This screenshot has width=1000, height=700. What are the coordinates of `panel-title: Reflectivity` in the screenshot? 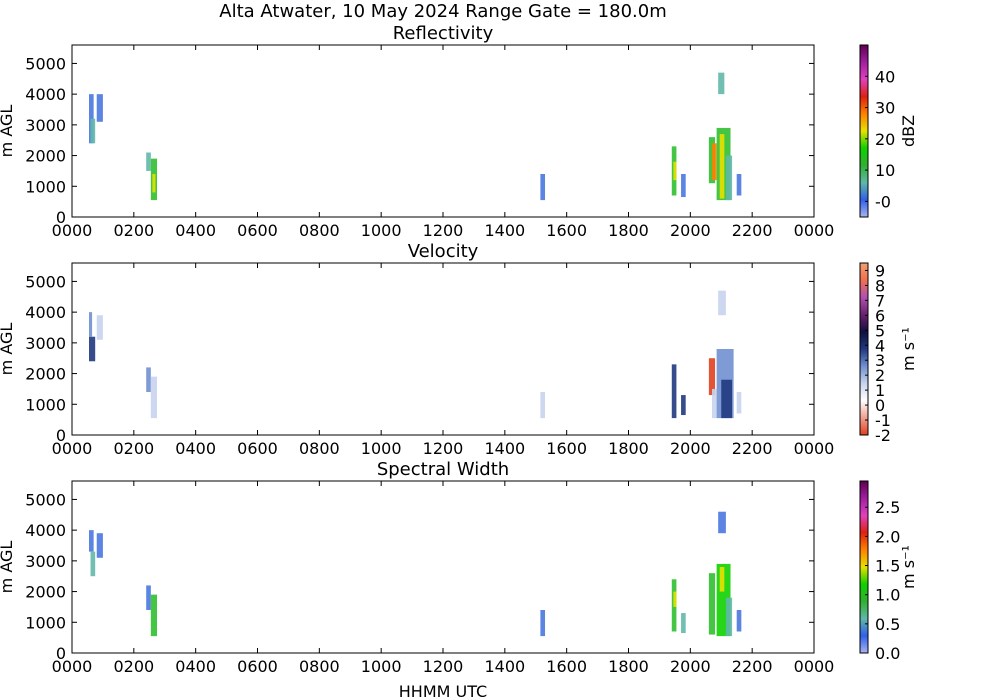 It's located at (443, 33).